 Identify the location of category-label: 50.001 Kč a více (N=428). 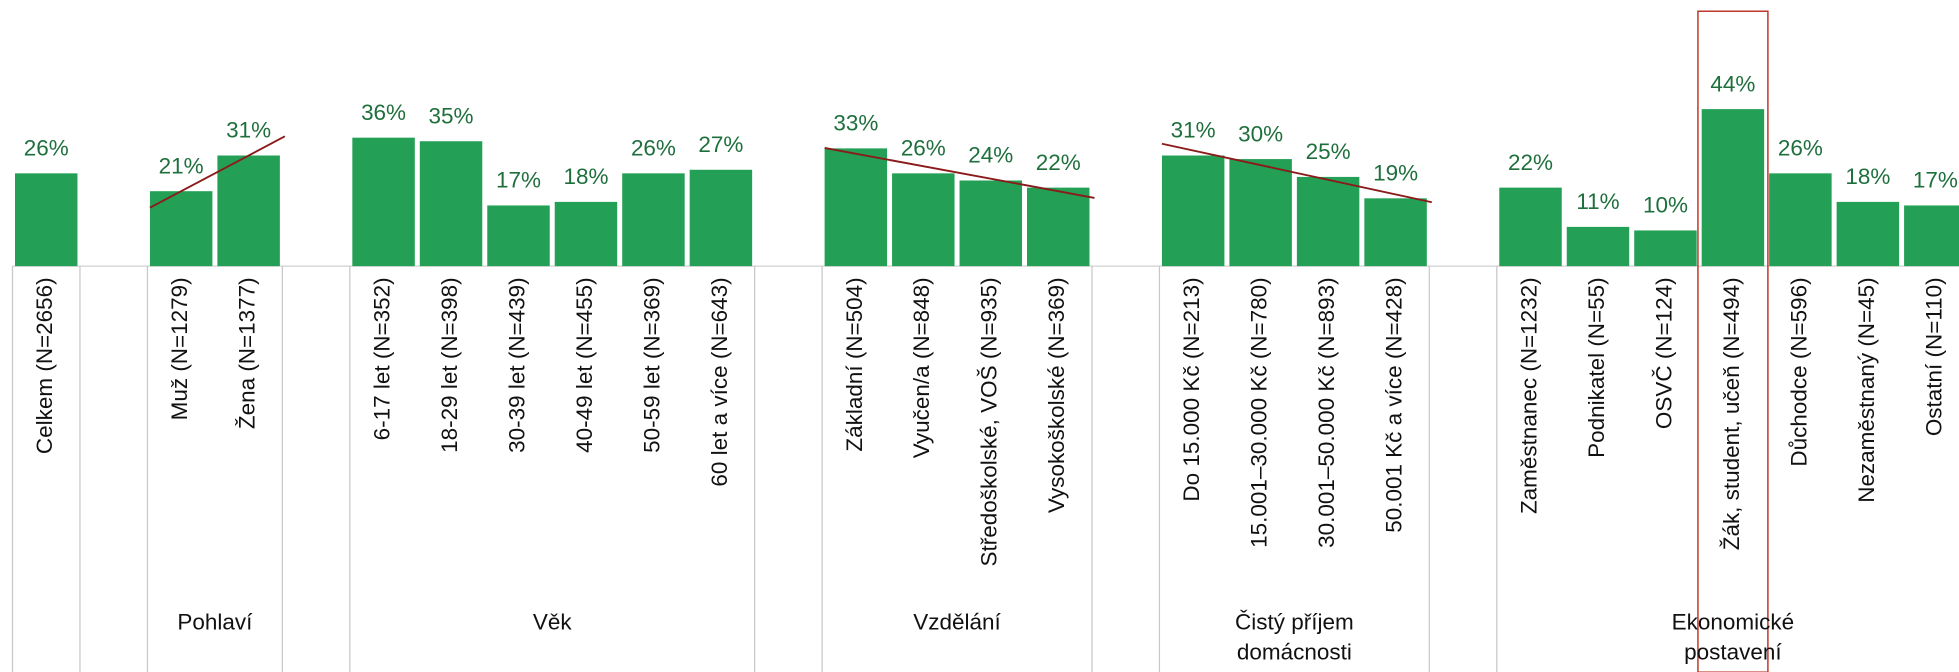
(1394, 404).